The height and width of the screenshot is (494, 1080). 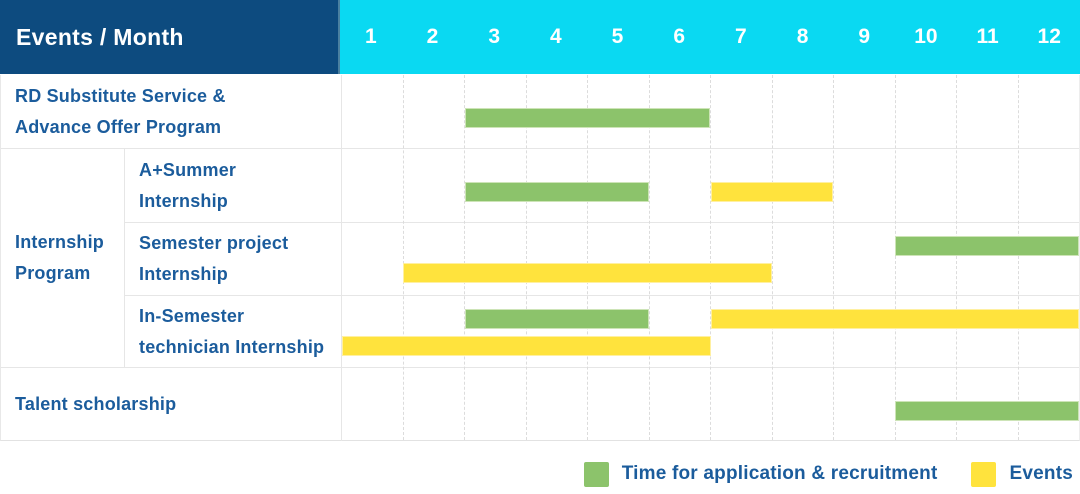 What do you see at coordinates (802, 36) in the screenshot?
I see `month-header-cell: 8` at bounding box center [802, 36].